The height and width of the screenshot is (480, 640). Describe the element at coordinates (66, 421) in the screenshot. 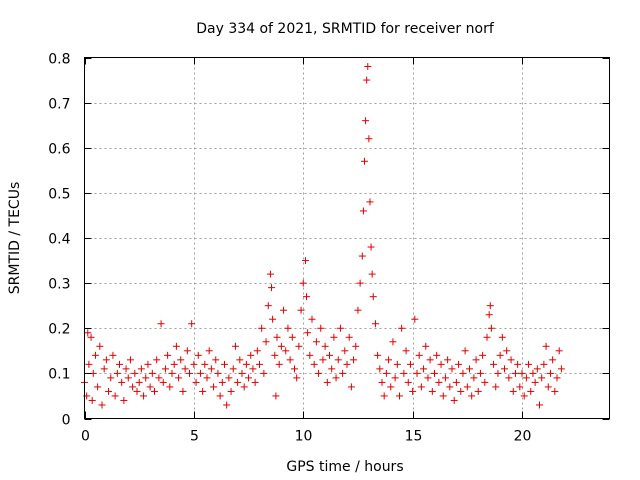

I see `y-tick-label: 0` at that location.